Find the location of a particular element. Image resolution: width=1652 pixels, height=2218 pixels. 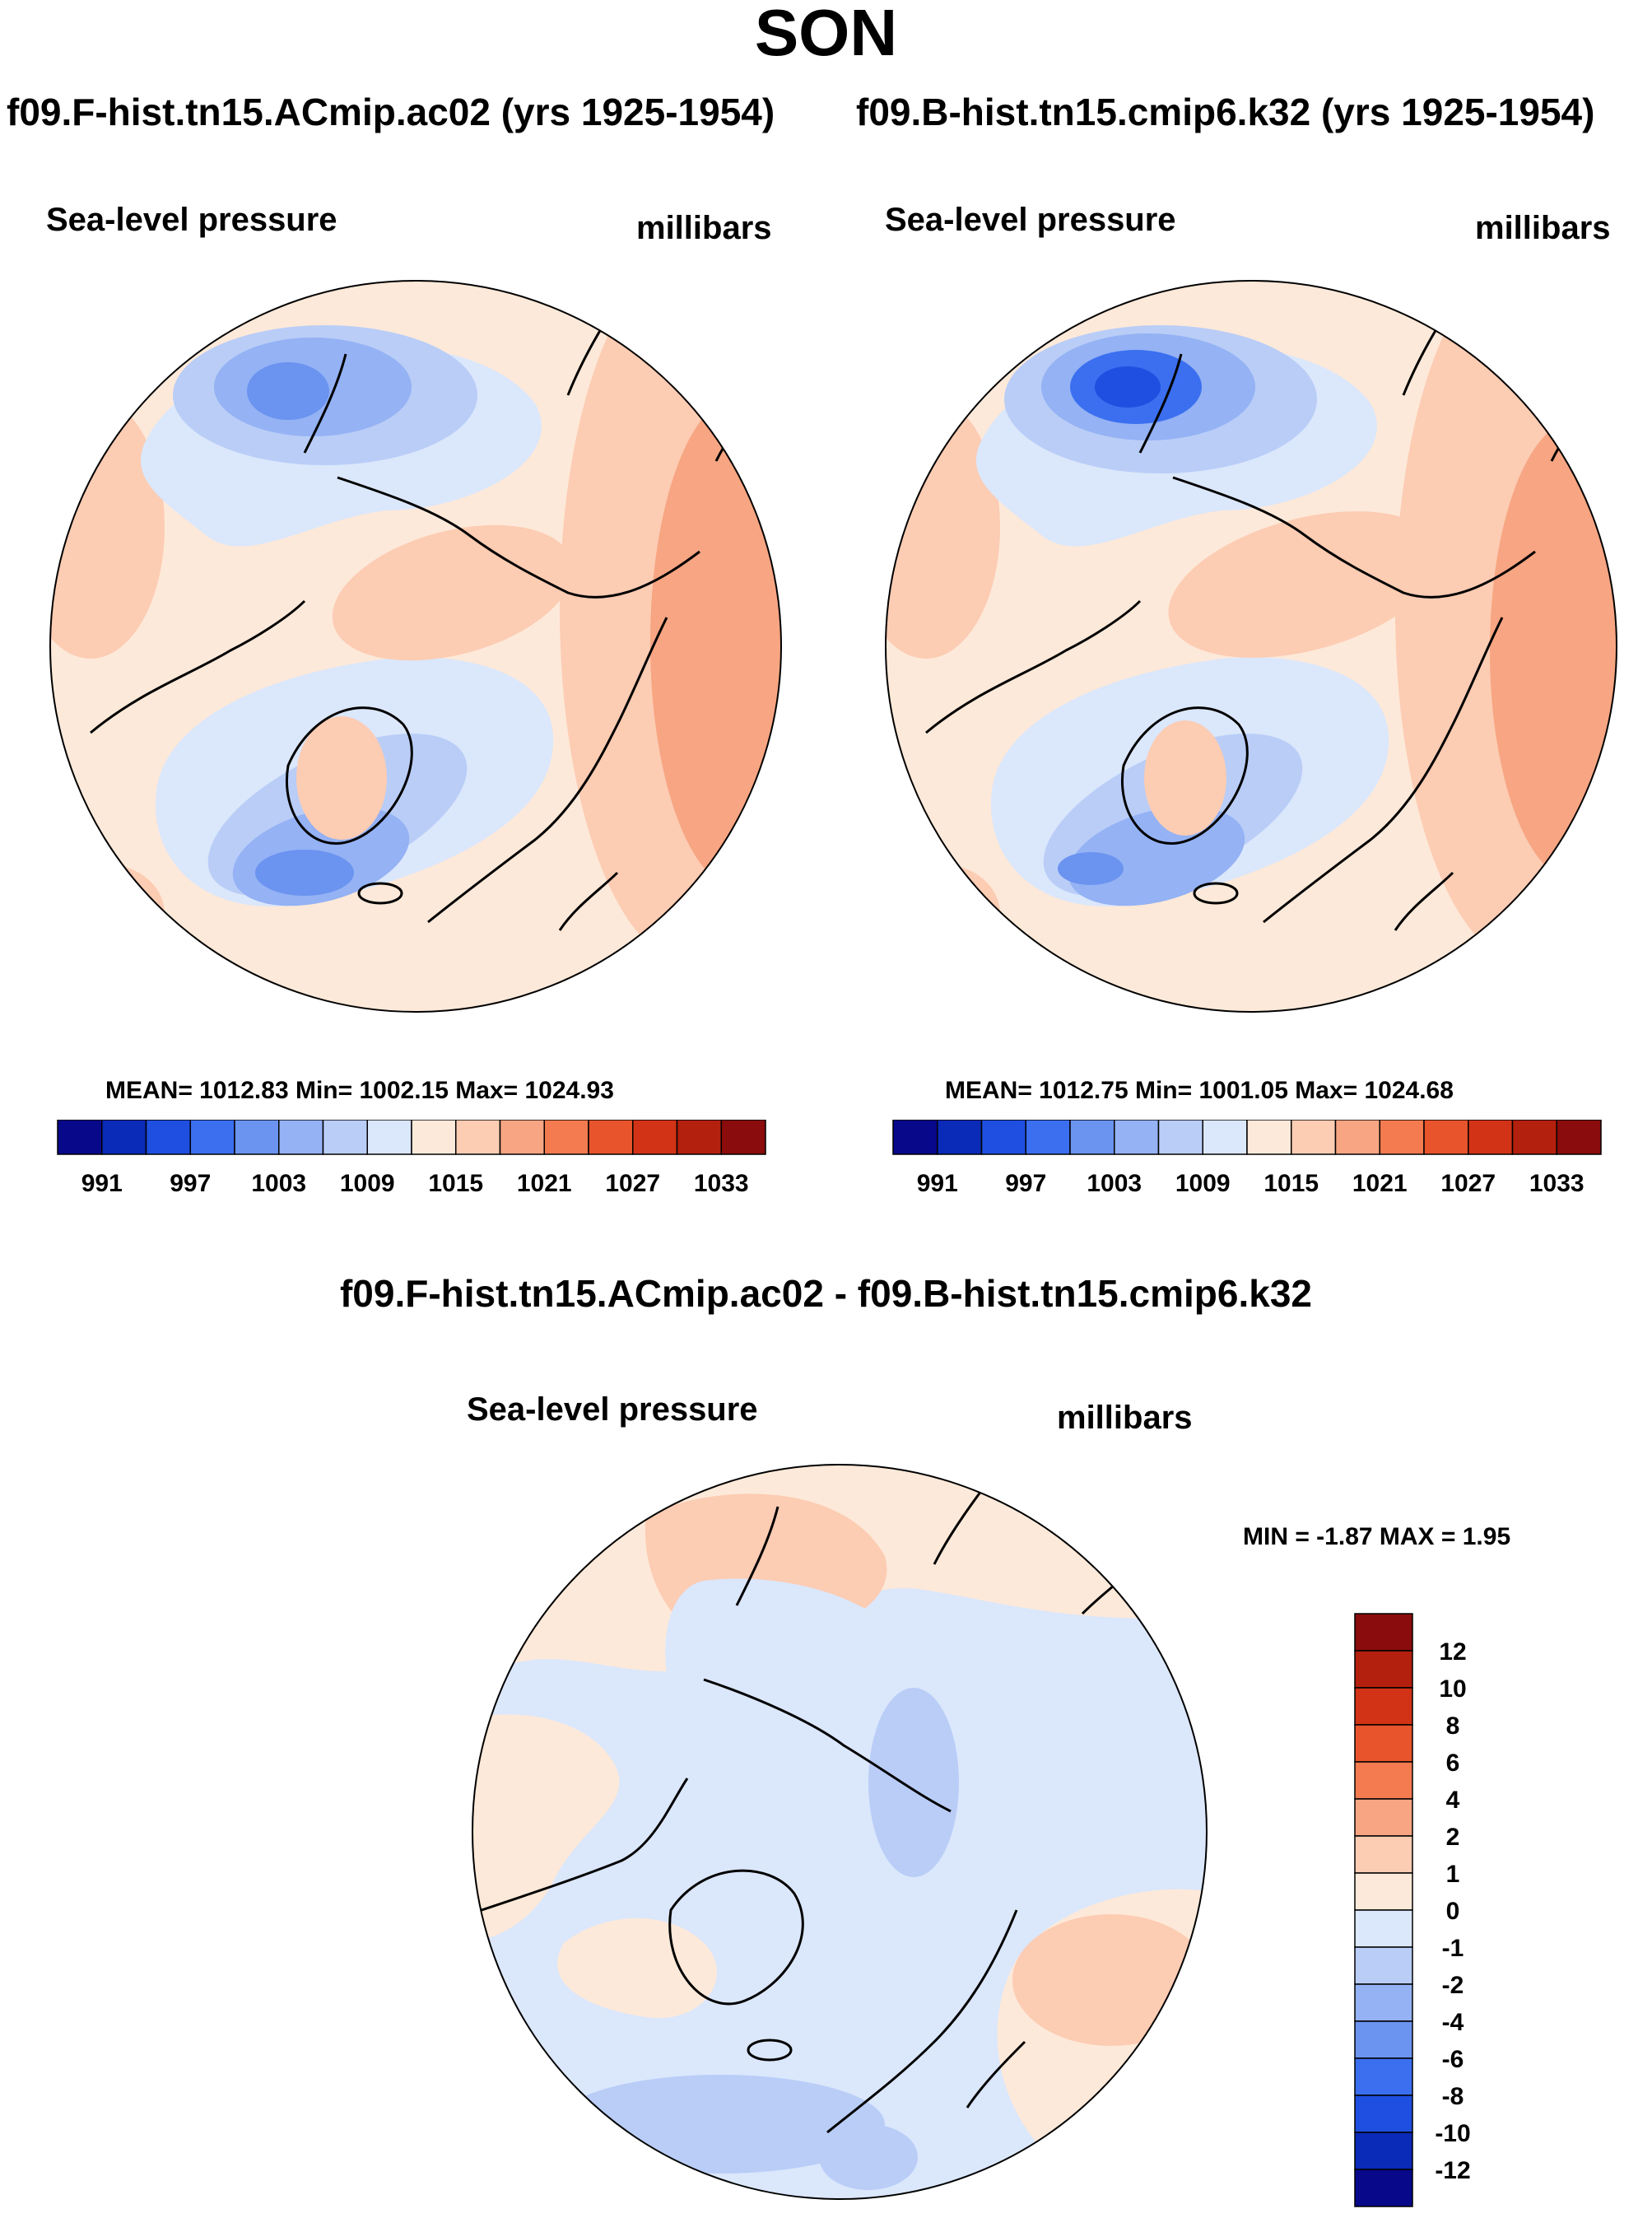

panel-1-map is located at coordinates (415, 646).